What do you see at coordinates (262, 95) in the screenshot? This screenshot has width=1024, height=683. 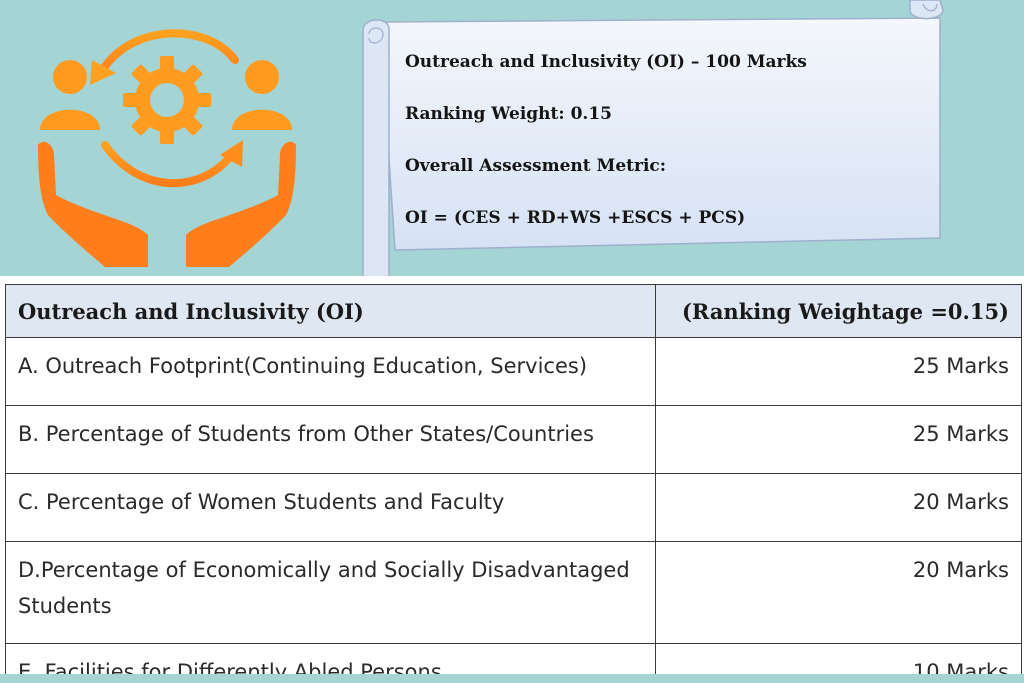 I see `person-right-icon` at bounding box center [262, 95].